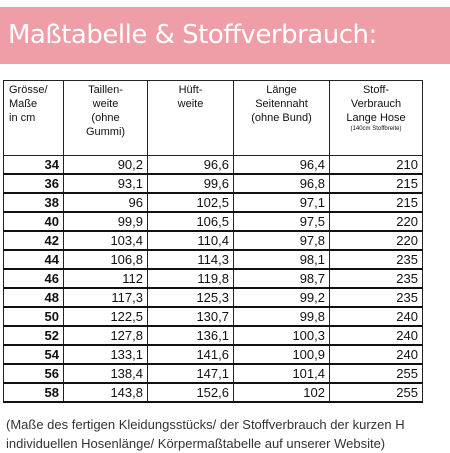 The width and height of the screenshot is (450, 453). What do you see at coordinates (281, 278) in the screenshot?
I see `cell-side-seam: 98,7` at bounding box center [281, 278].